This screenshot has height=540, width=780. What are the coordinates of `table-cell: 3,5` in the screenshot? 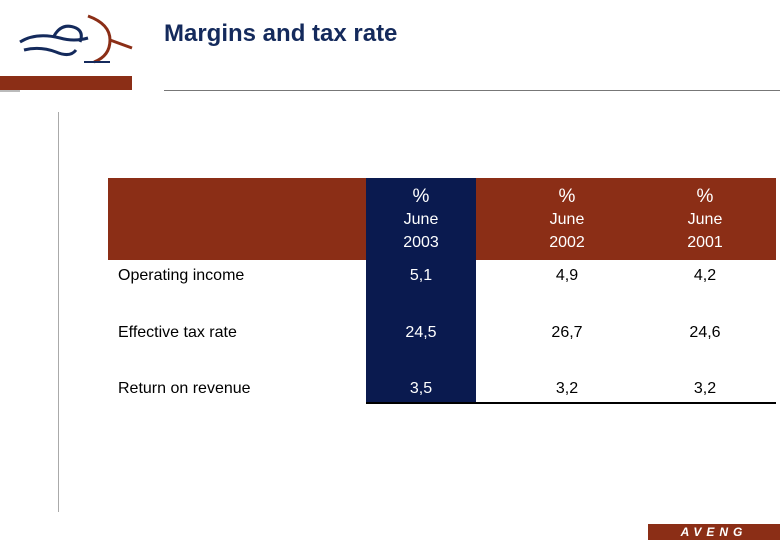 It's located at (421, 388).